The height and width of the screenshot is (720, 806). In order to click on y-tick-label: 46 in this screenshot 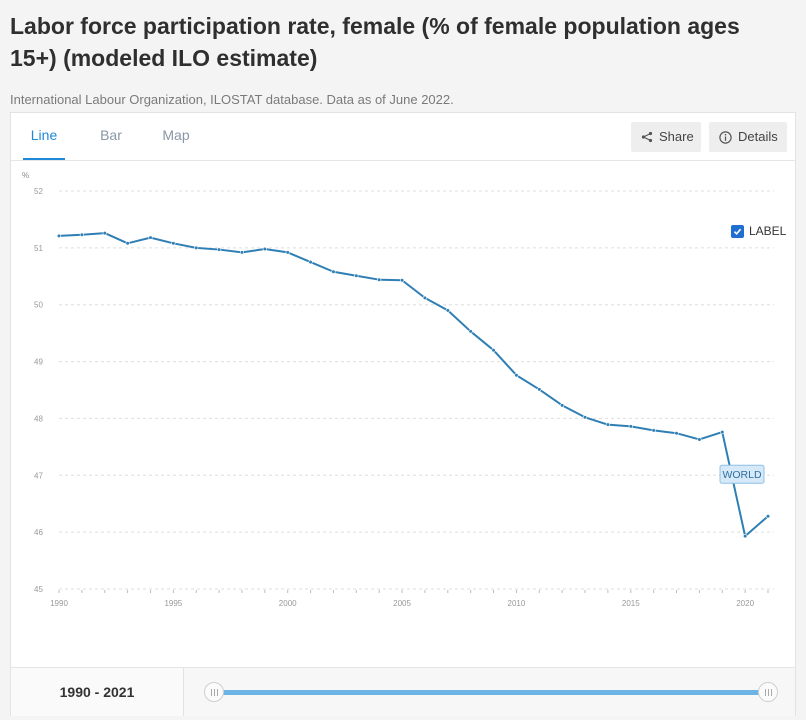, I will do `click(38, 532)`.